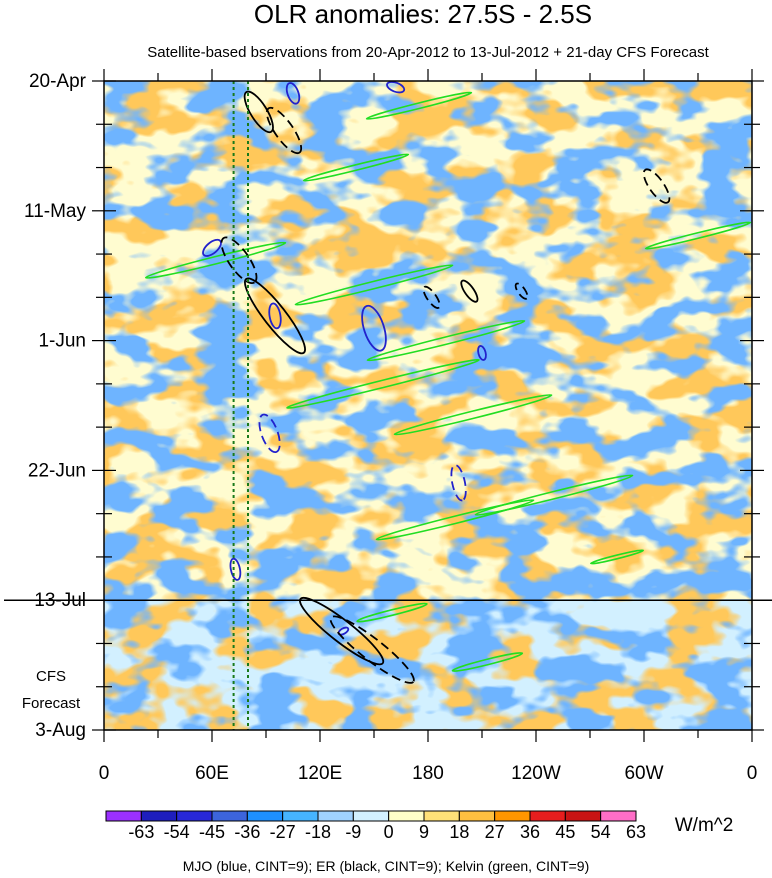 The image size is (772, 878). What do you see at coordinates (423, 14) in the screenshot?
I see `chart-title: OLR anomalies: 27.5S - 2.5S` at bounding box center [423, 14].